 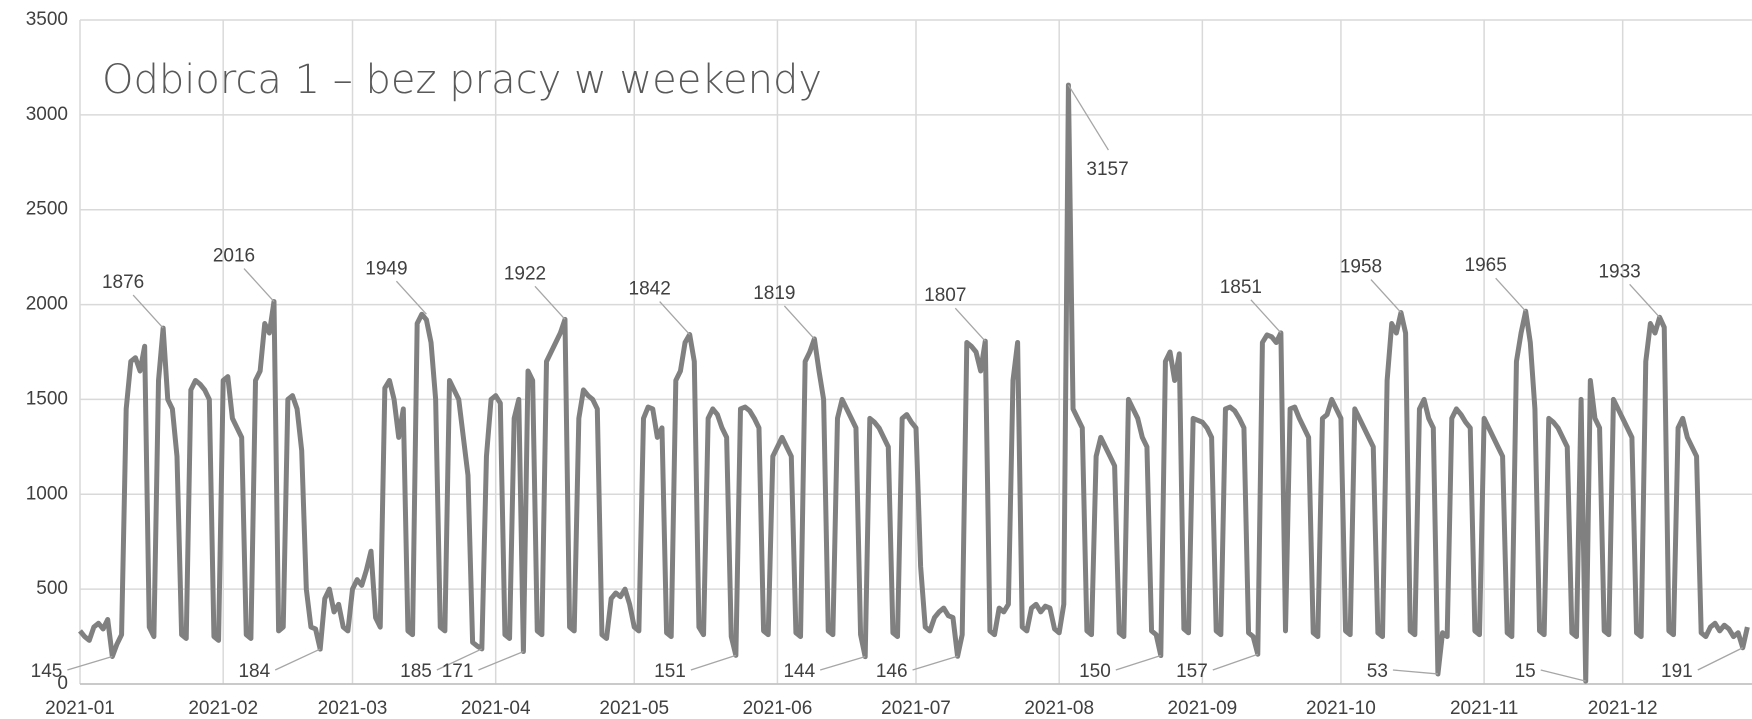 I want to click on x-tick-label: 2021-04, so click(x=496, y=708).